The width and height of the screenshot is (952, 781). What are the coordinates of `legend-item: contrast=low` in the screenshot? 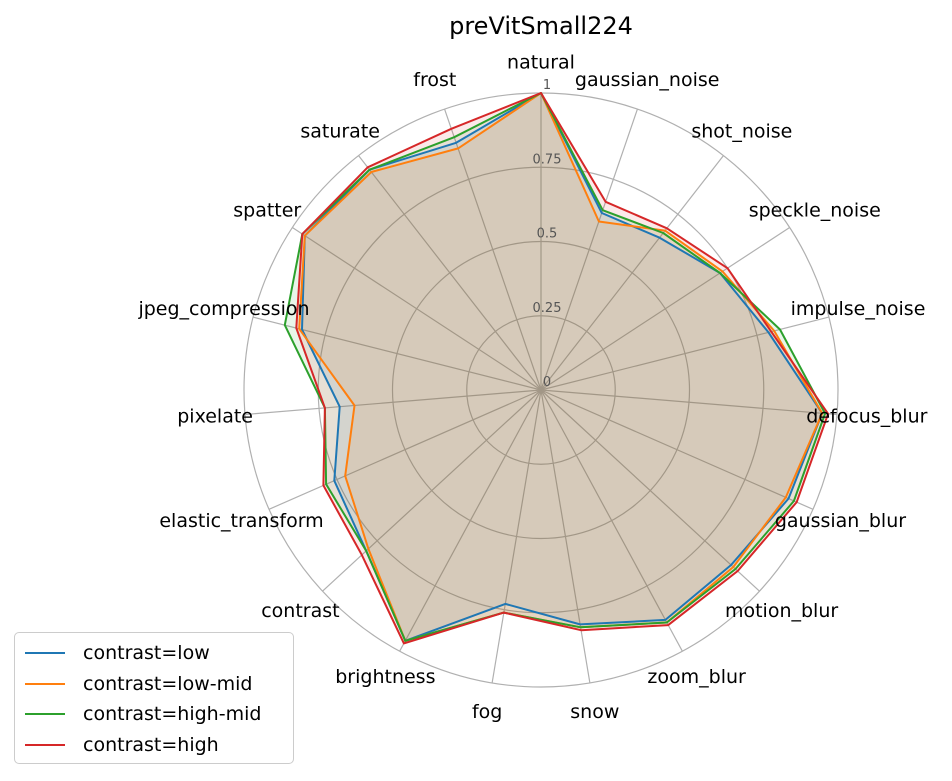 It's located at (154, 653).